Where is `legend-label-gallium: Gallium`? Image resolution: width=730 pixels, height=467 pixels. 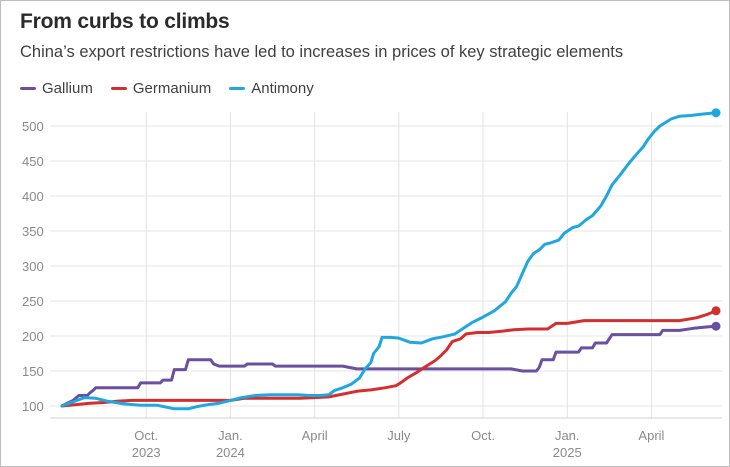 legend-label-gallium: Gallium is located at coordinates (67, 88).